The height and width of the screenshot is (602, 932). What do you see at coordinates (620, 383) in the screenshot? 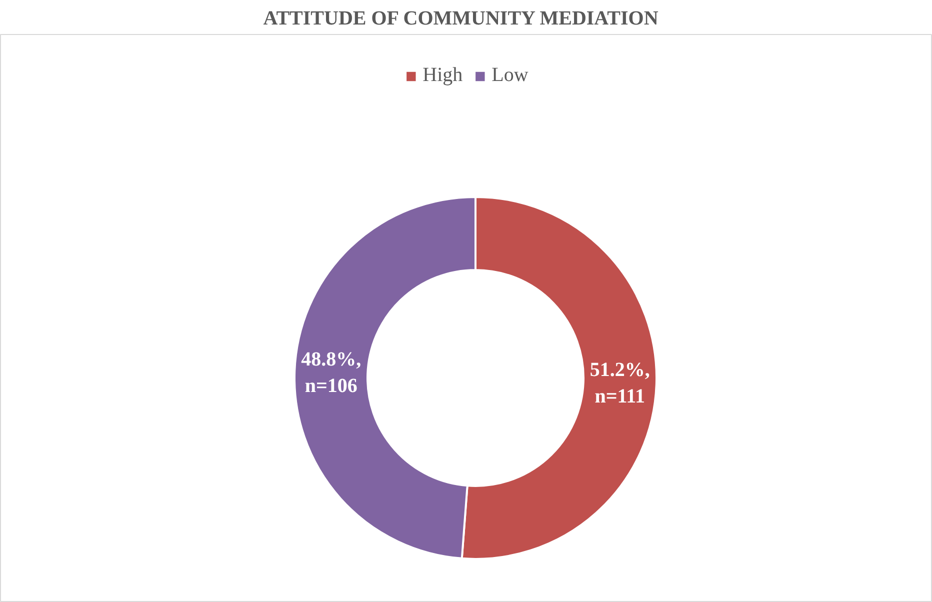
I see `data-label: 51.2%, n=111` at bounding box center [620, 383].